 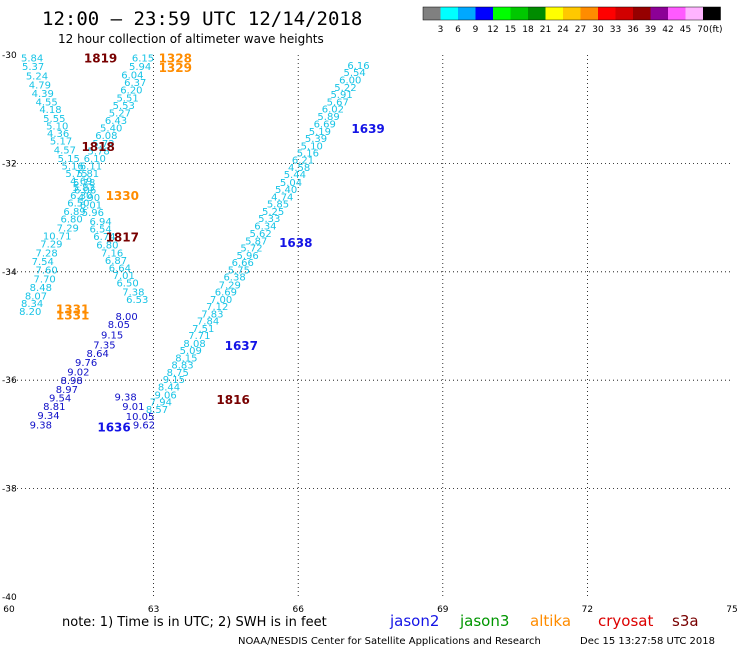 I want to click on wave-height-label: 7.84, so click(x=208, y=322).